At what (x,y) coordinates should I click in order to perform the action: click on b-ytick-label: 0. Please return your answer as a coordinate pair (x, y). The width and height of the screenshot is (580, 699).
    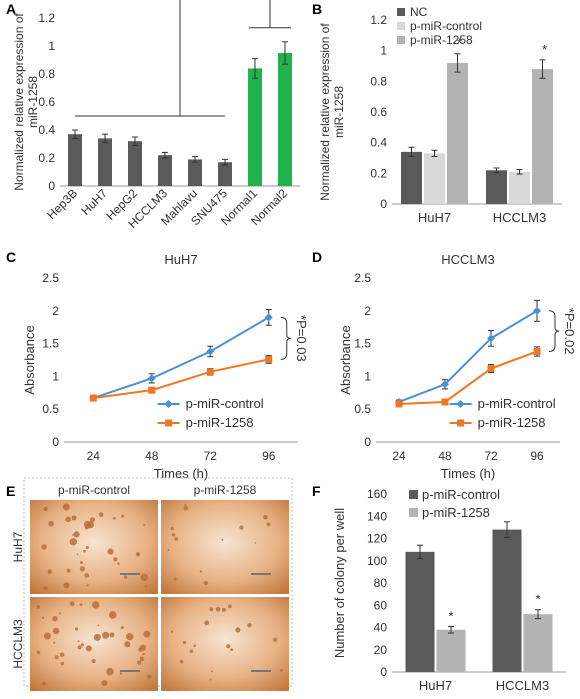
    Looking at the image, I should click on (383, 204).